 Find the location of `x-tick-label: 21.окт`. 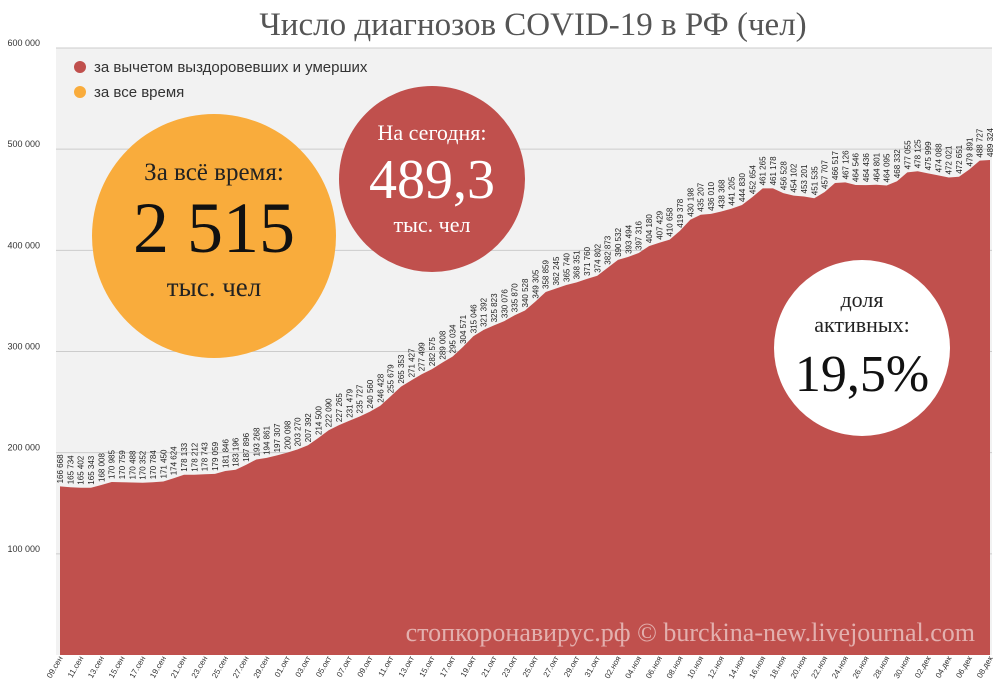

x-tick-label: 21.окт is located at coordinates (489, 666).